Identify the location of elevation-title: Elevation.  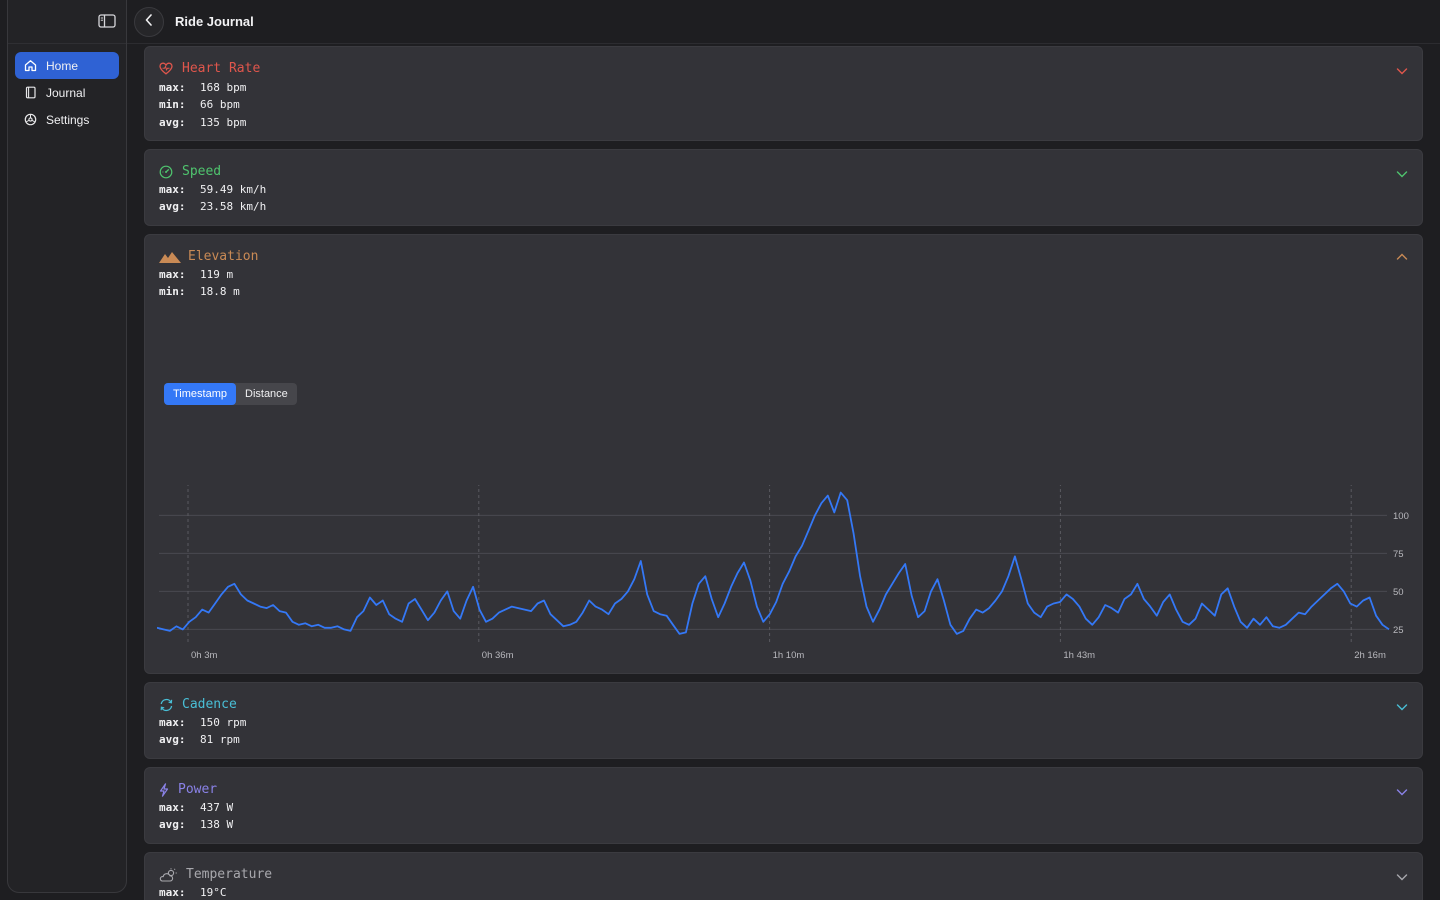
(223, 256).